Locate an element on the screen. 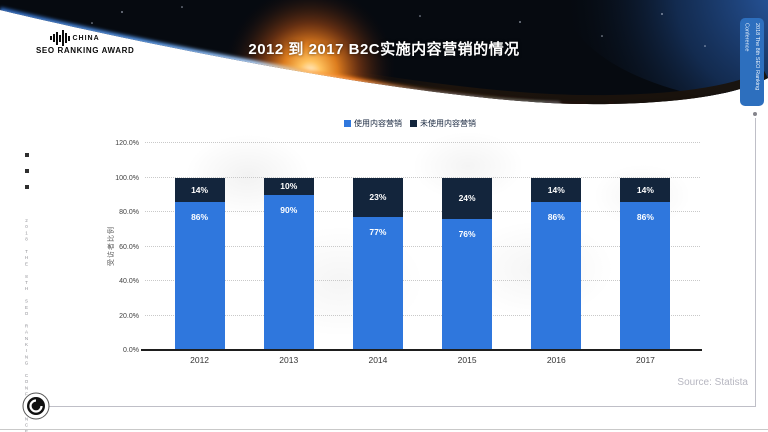 The image size is (768, 432). x-tick-label: 2013 is located at coordinates (289, 360).